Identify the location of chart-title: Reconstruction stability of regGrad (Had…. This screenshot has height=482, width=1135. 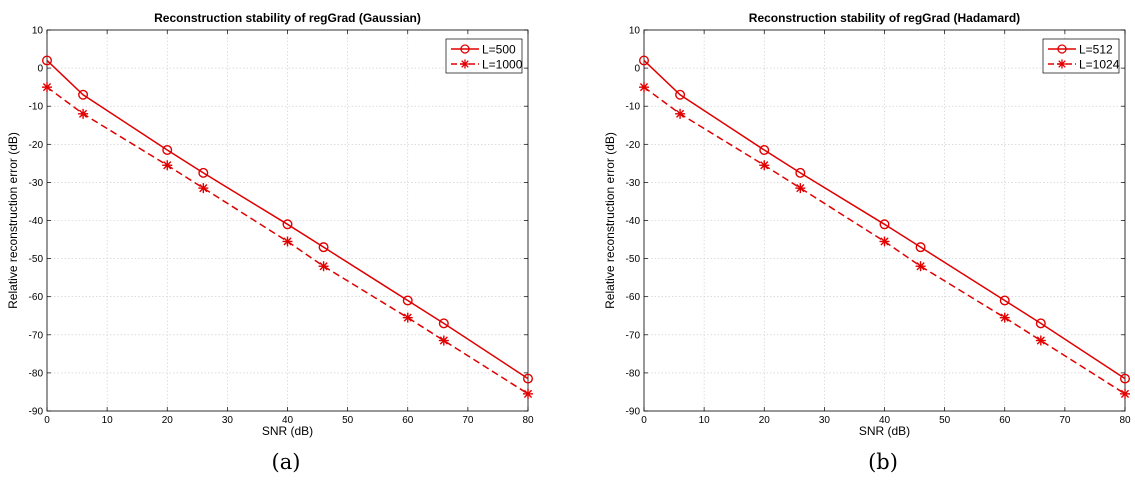
(884, 18).